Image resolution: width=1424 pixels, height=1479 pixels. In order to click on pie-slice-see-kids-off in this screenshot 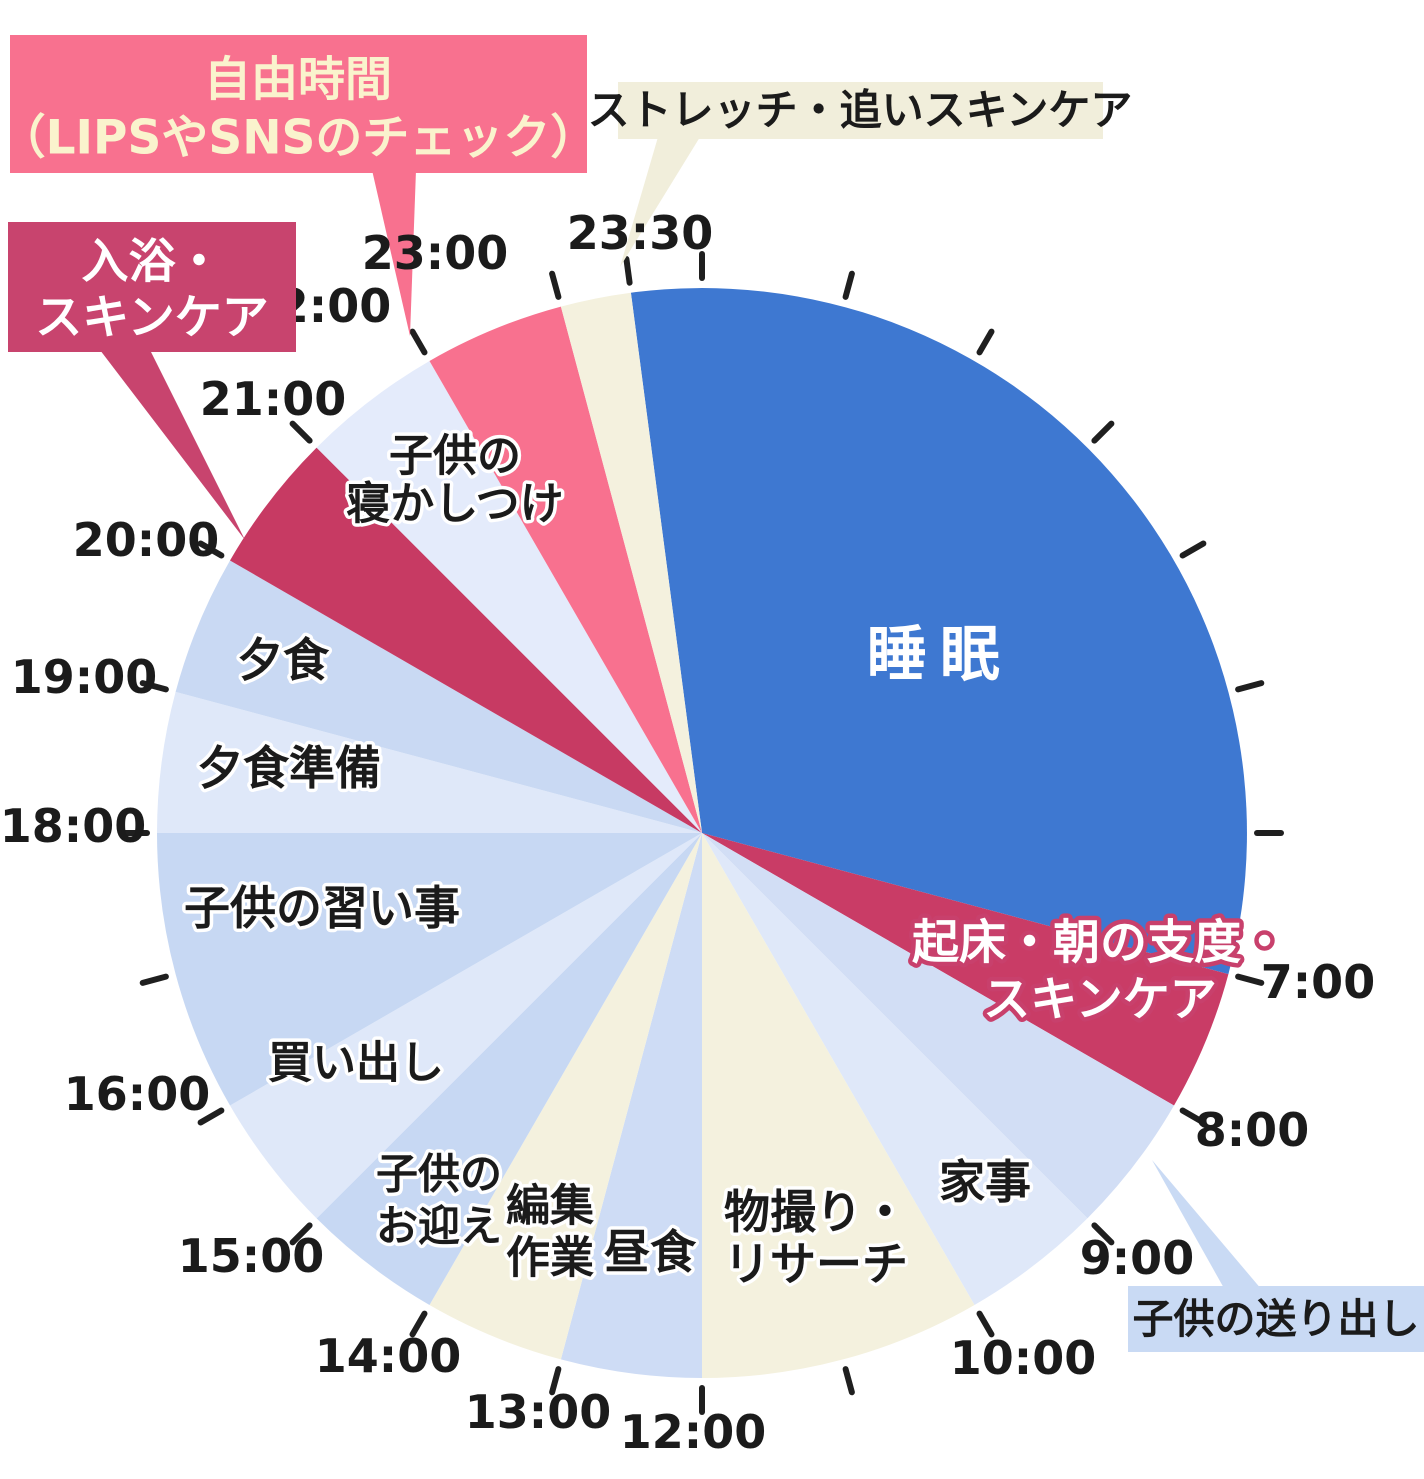, I will do `click(938, 1026)`.